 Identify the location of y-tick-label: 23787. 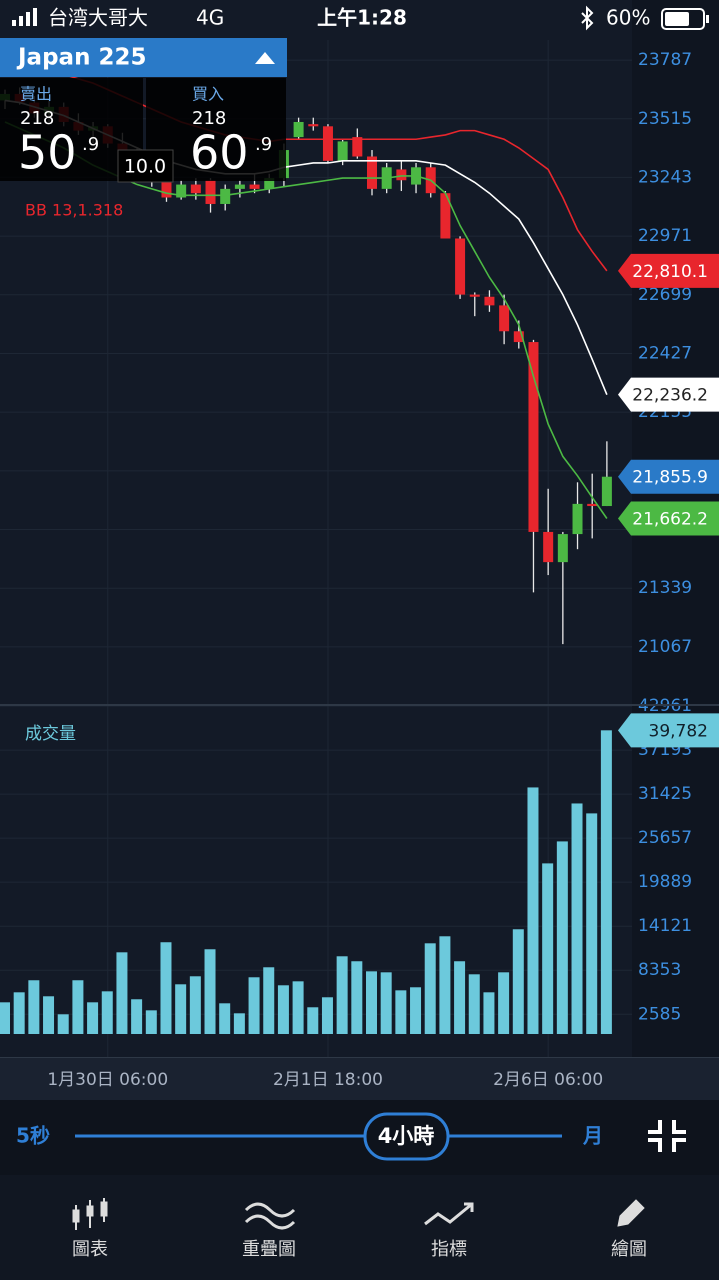
(665, 60).